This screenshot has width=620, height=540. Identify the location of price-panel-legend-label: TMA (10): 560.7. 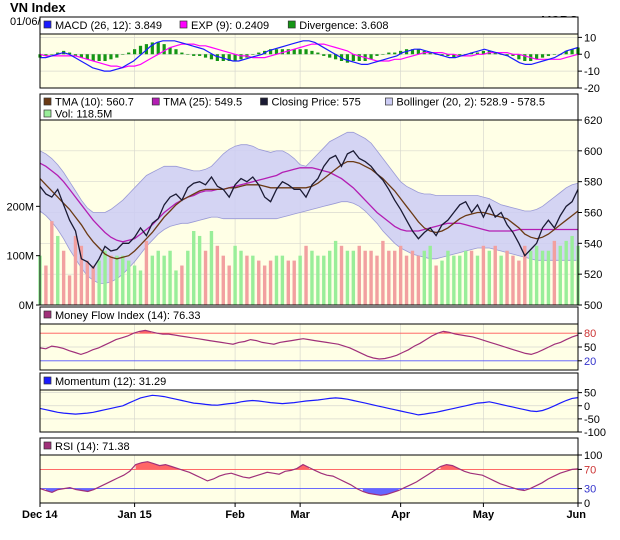
(94, 103).